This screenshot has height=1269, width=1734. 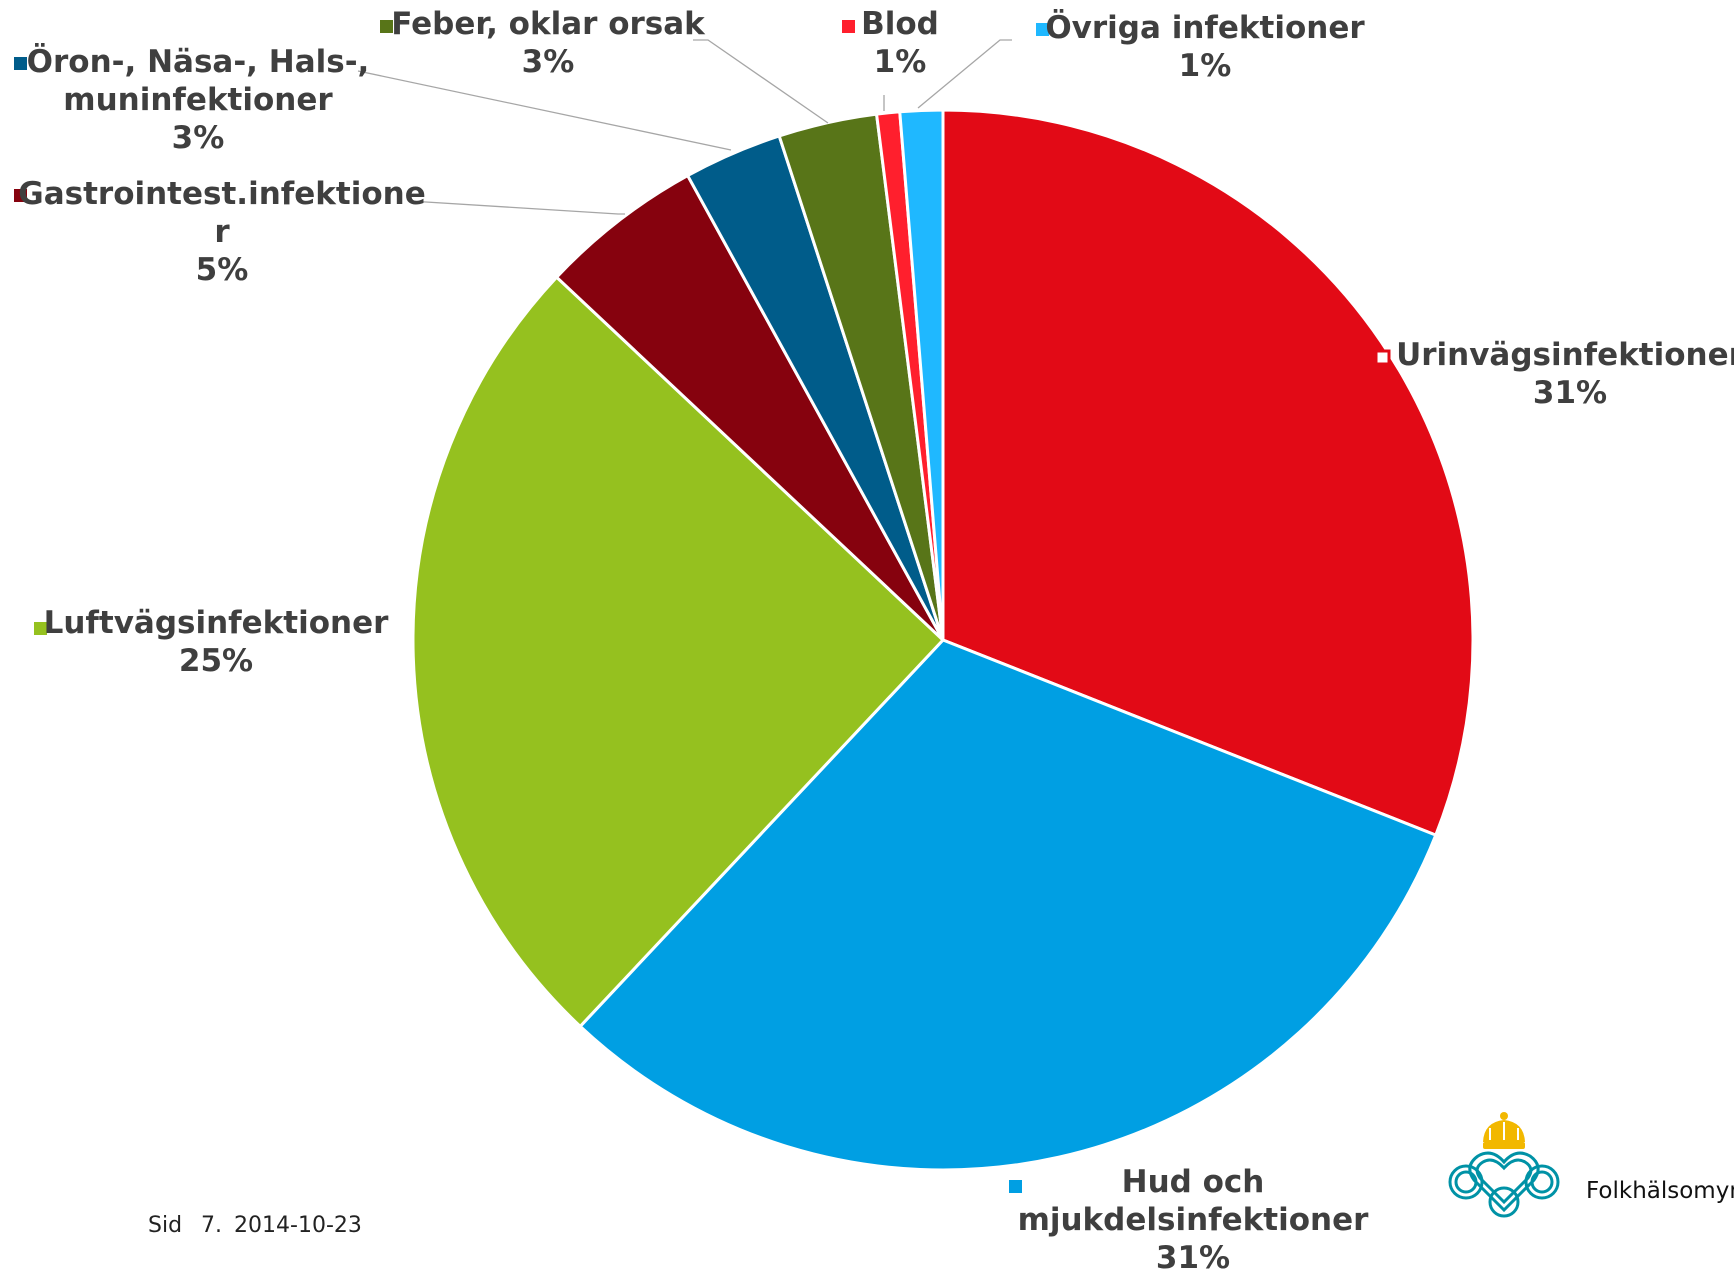 What do you see at coordinates (198, 99) in the screenshot?
I see `slice-label-4: Öron-, Näsa-, Hals-, muninfektioner 3%` at bounding box center [198, 99].